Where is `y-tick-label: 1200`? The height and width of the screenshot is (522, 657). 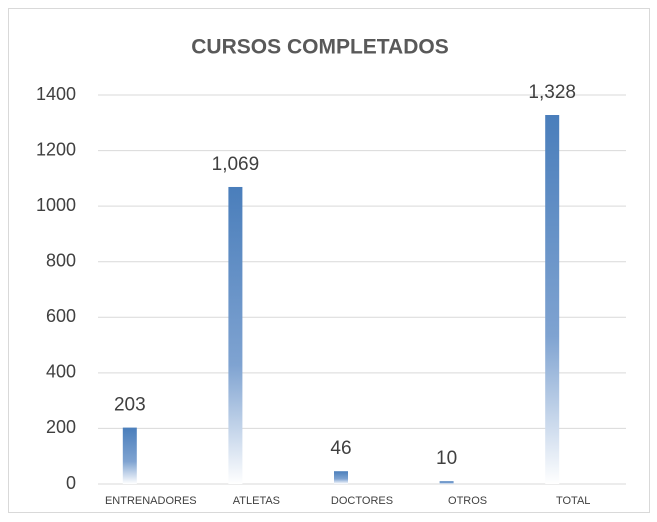
y-tick-label: 1200 is located at coordinates (56, 149).